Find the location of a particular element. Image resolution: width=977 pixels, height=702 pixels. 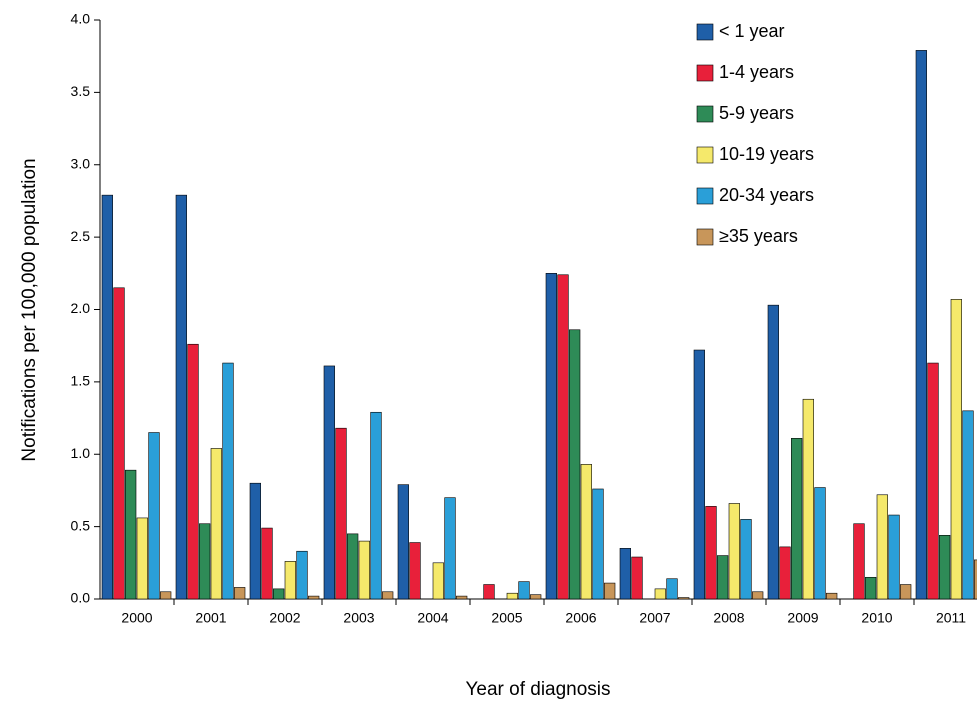

y-tick-label: 2.5 is located at coordinates (81, 236).